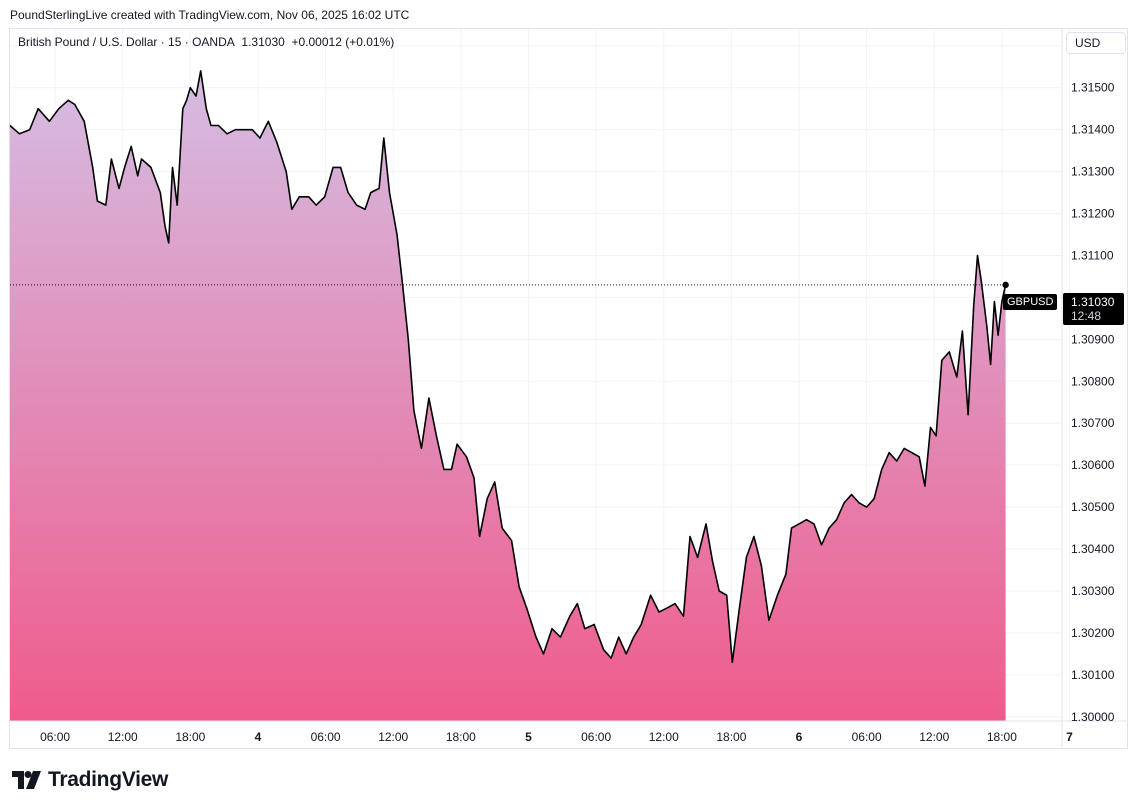 Image resolution: width=1139 pixels, height=810 pixels. Describe the element at coordinates (108, 779) in the screenshot. I see `tradingview-logo-text: TradingView` at that location.